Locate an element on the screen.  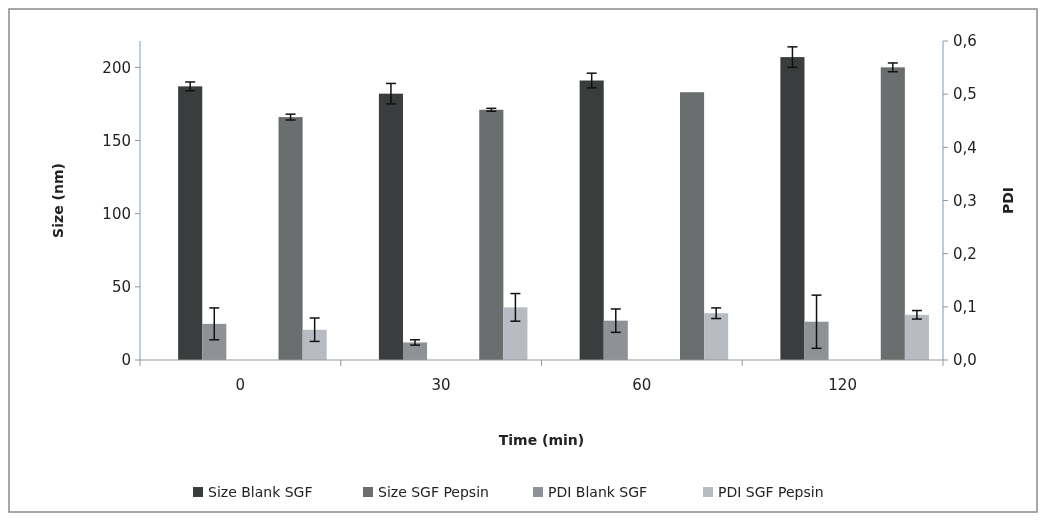
y-tick-label: 50 is located at coordinates (121, 287).